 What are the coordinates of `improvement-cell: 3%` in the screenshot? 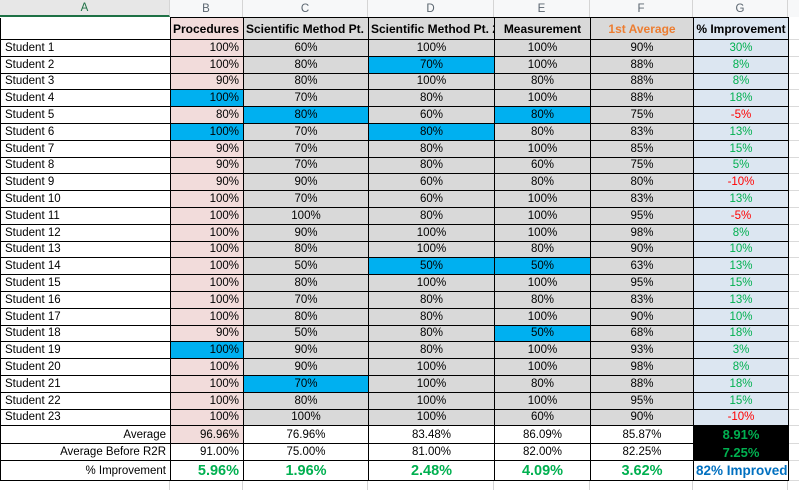 It's located at (741, 350).